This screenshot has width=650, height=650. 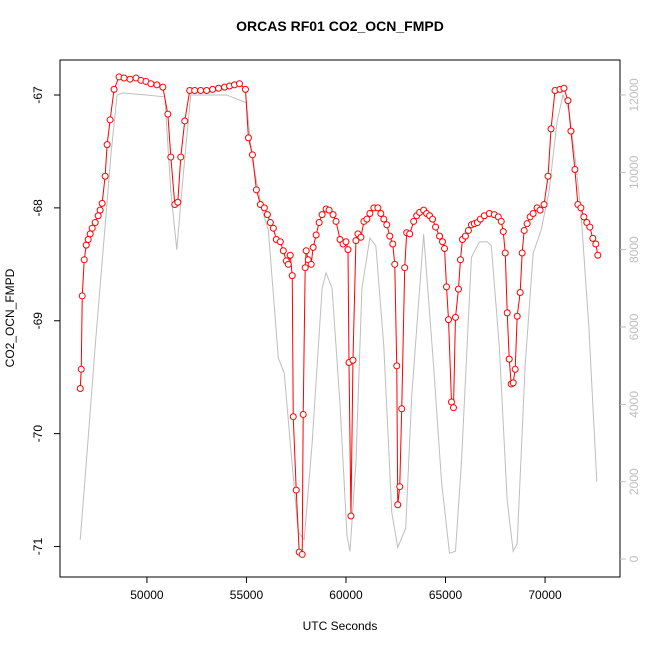 I want to click on y-tick-label: -69, so click(x=38, y=321).